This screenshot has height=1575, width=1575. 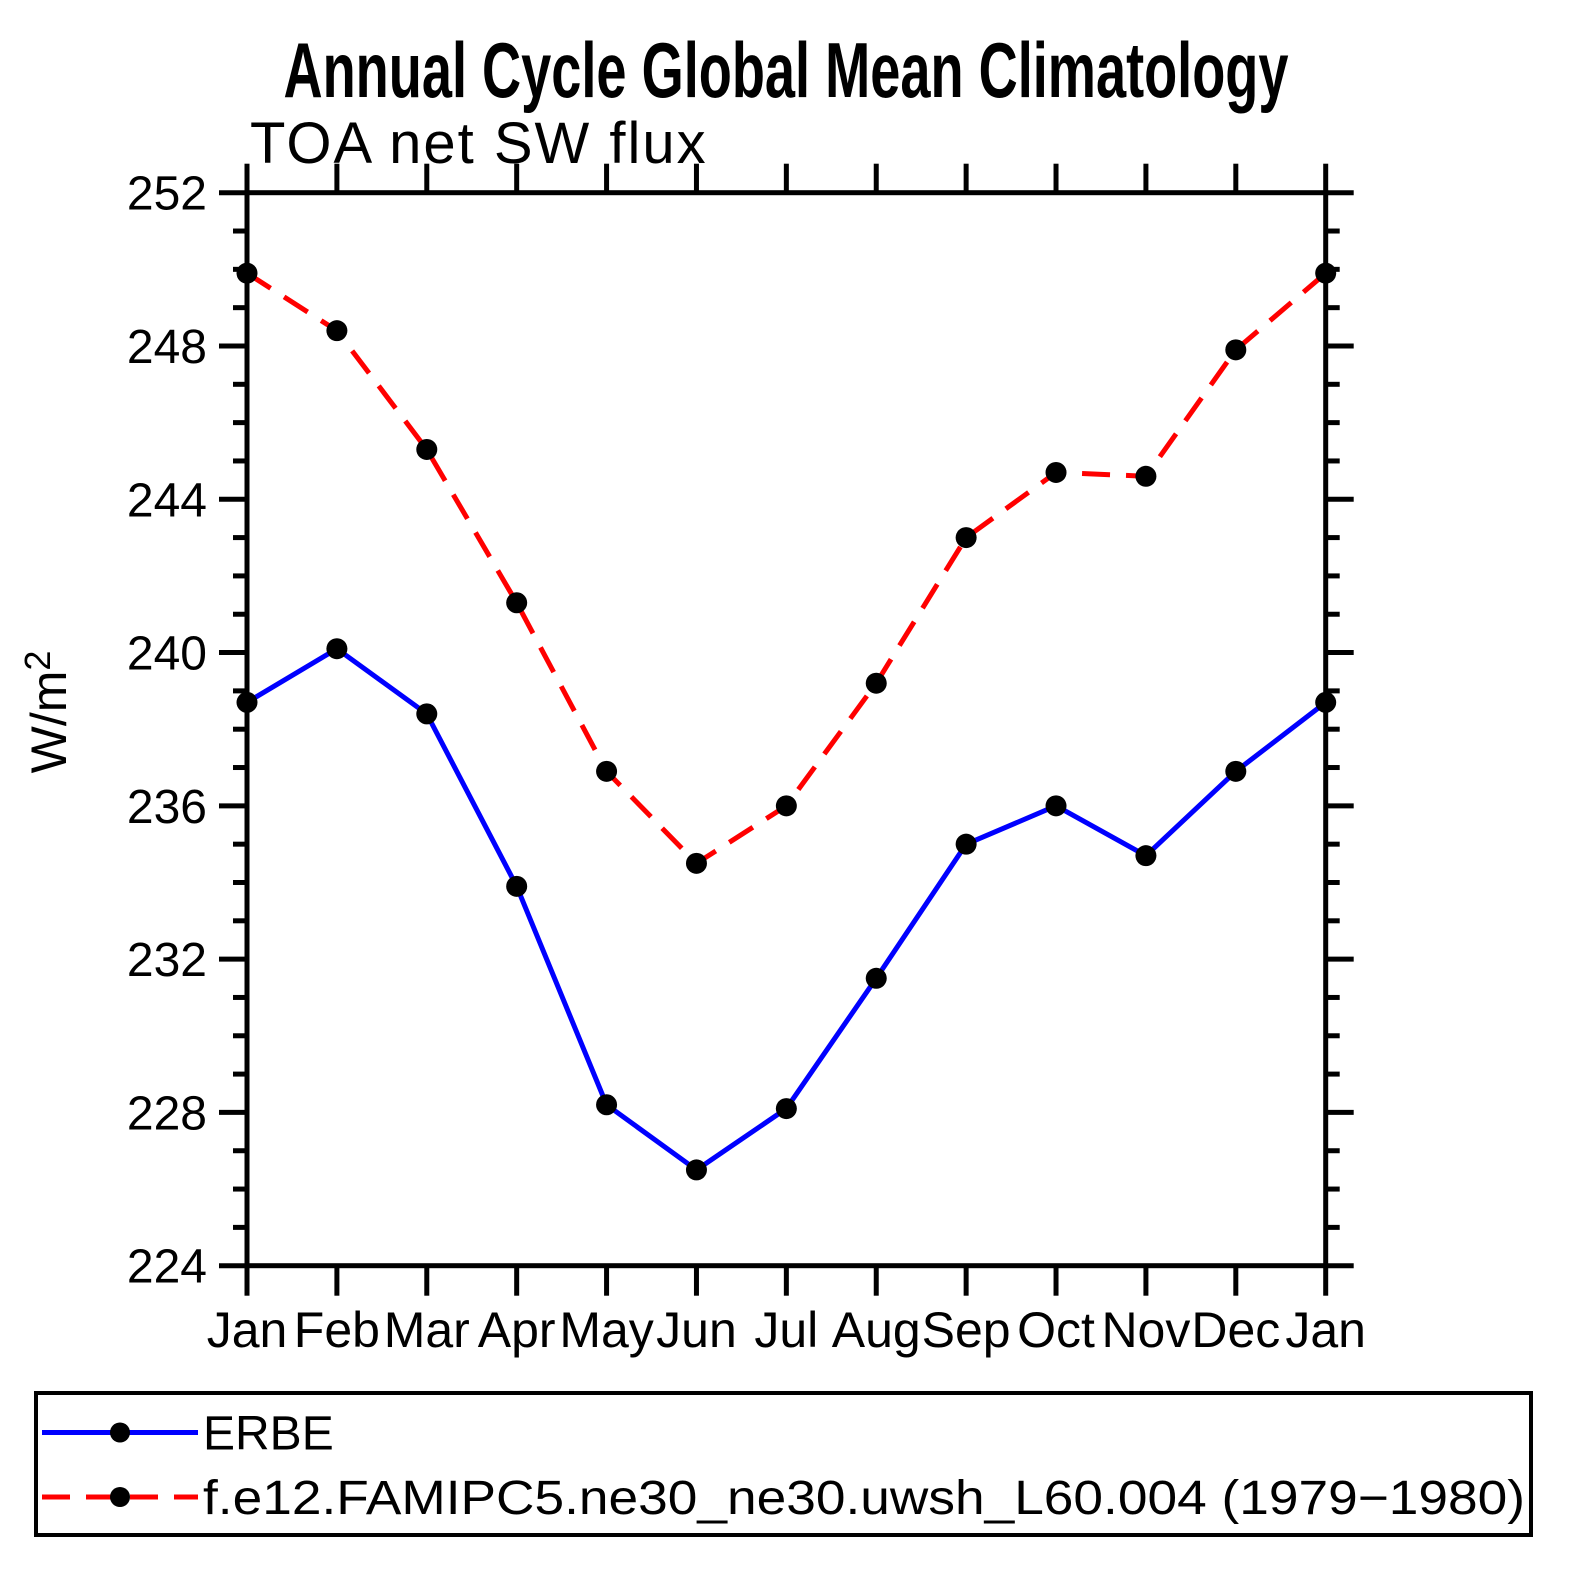 I want to click on x-axis-month-label: Mar, so click(x=427, y=1330).